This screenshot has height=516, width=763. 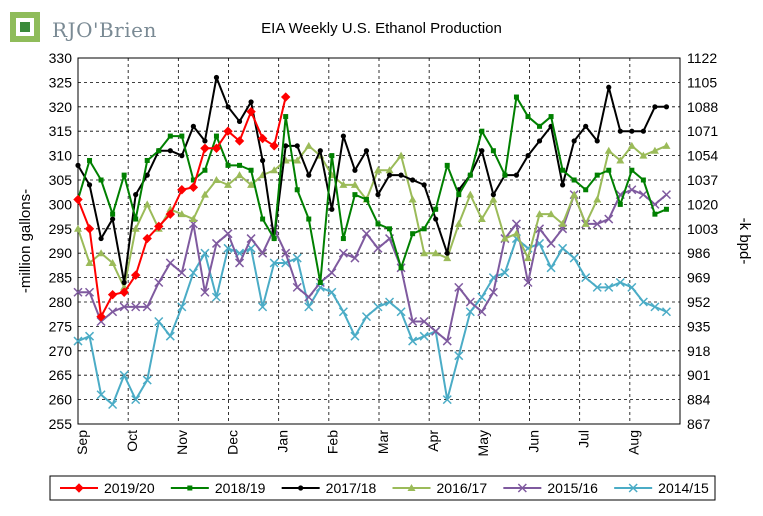 I want to click on y2-tick-label: 935, so click(x=699, y=326).